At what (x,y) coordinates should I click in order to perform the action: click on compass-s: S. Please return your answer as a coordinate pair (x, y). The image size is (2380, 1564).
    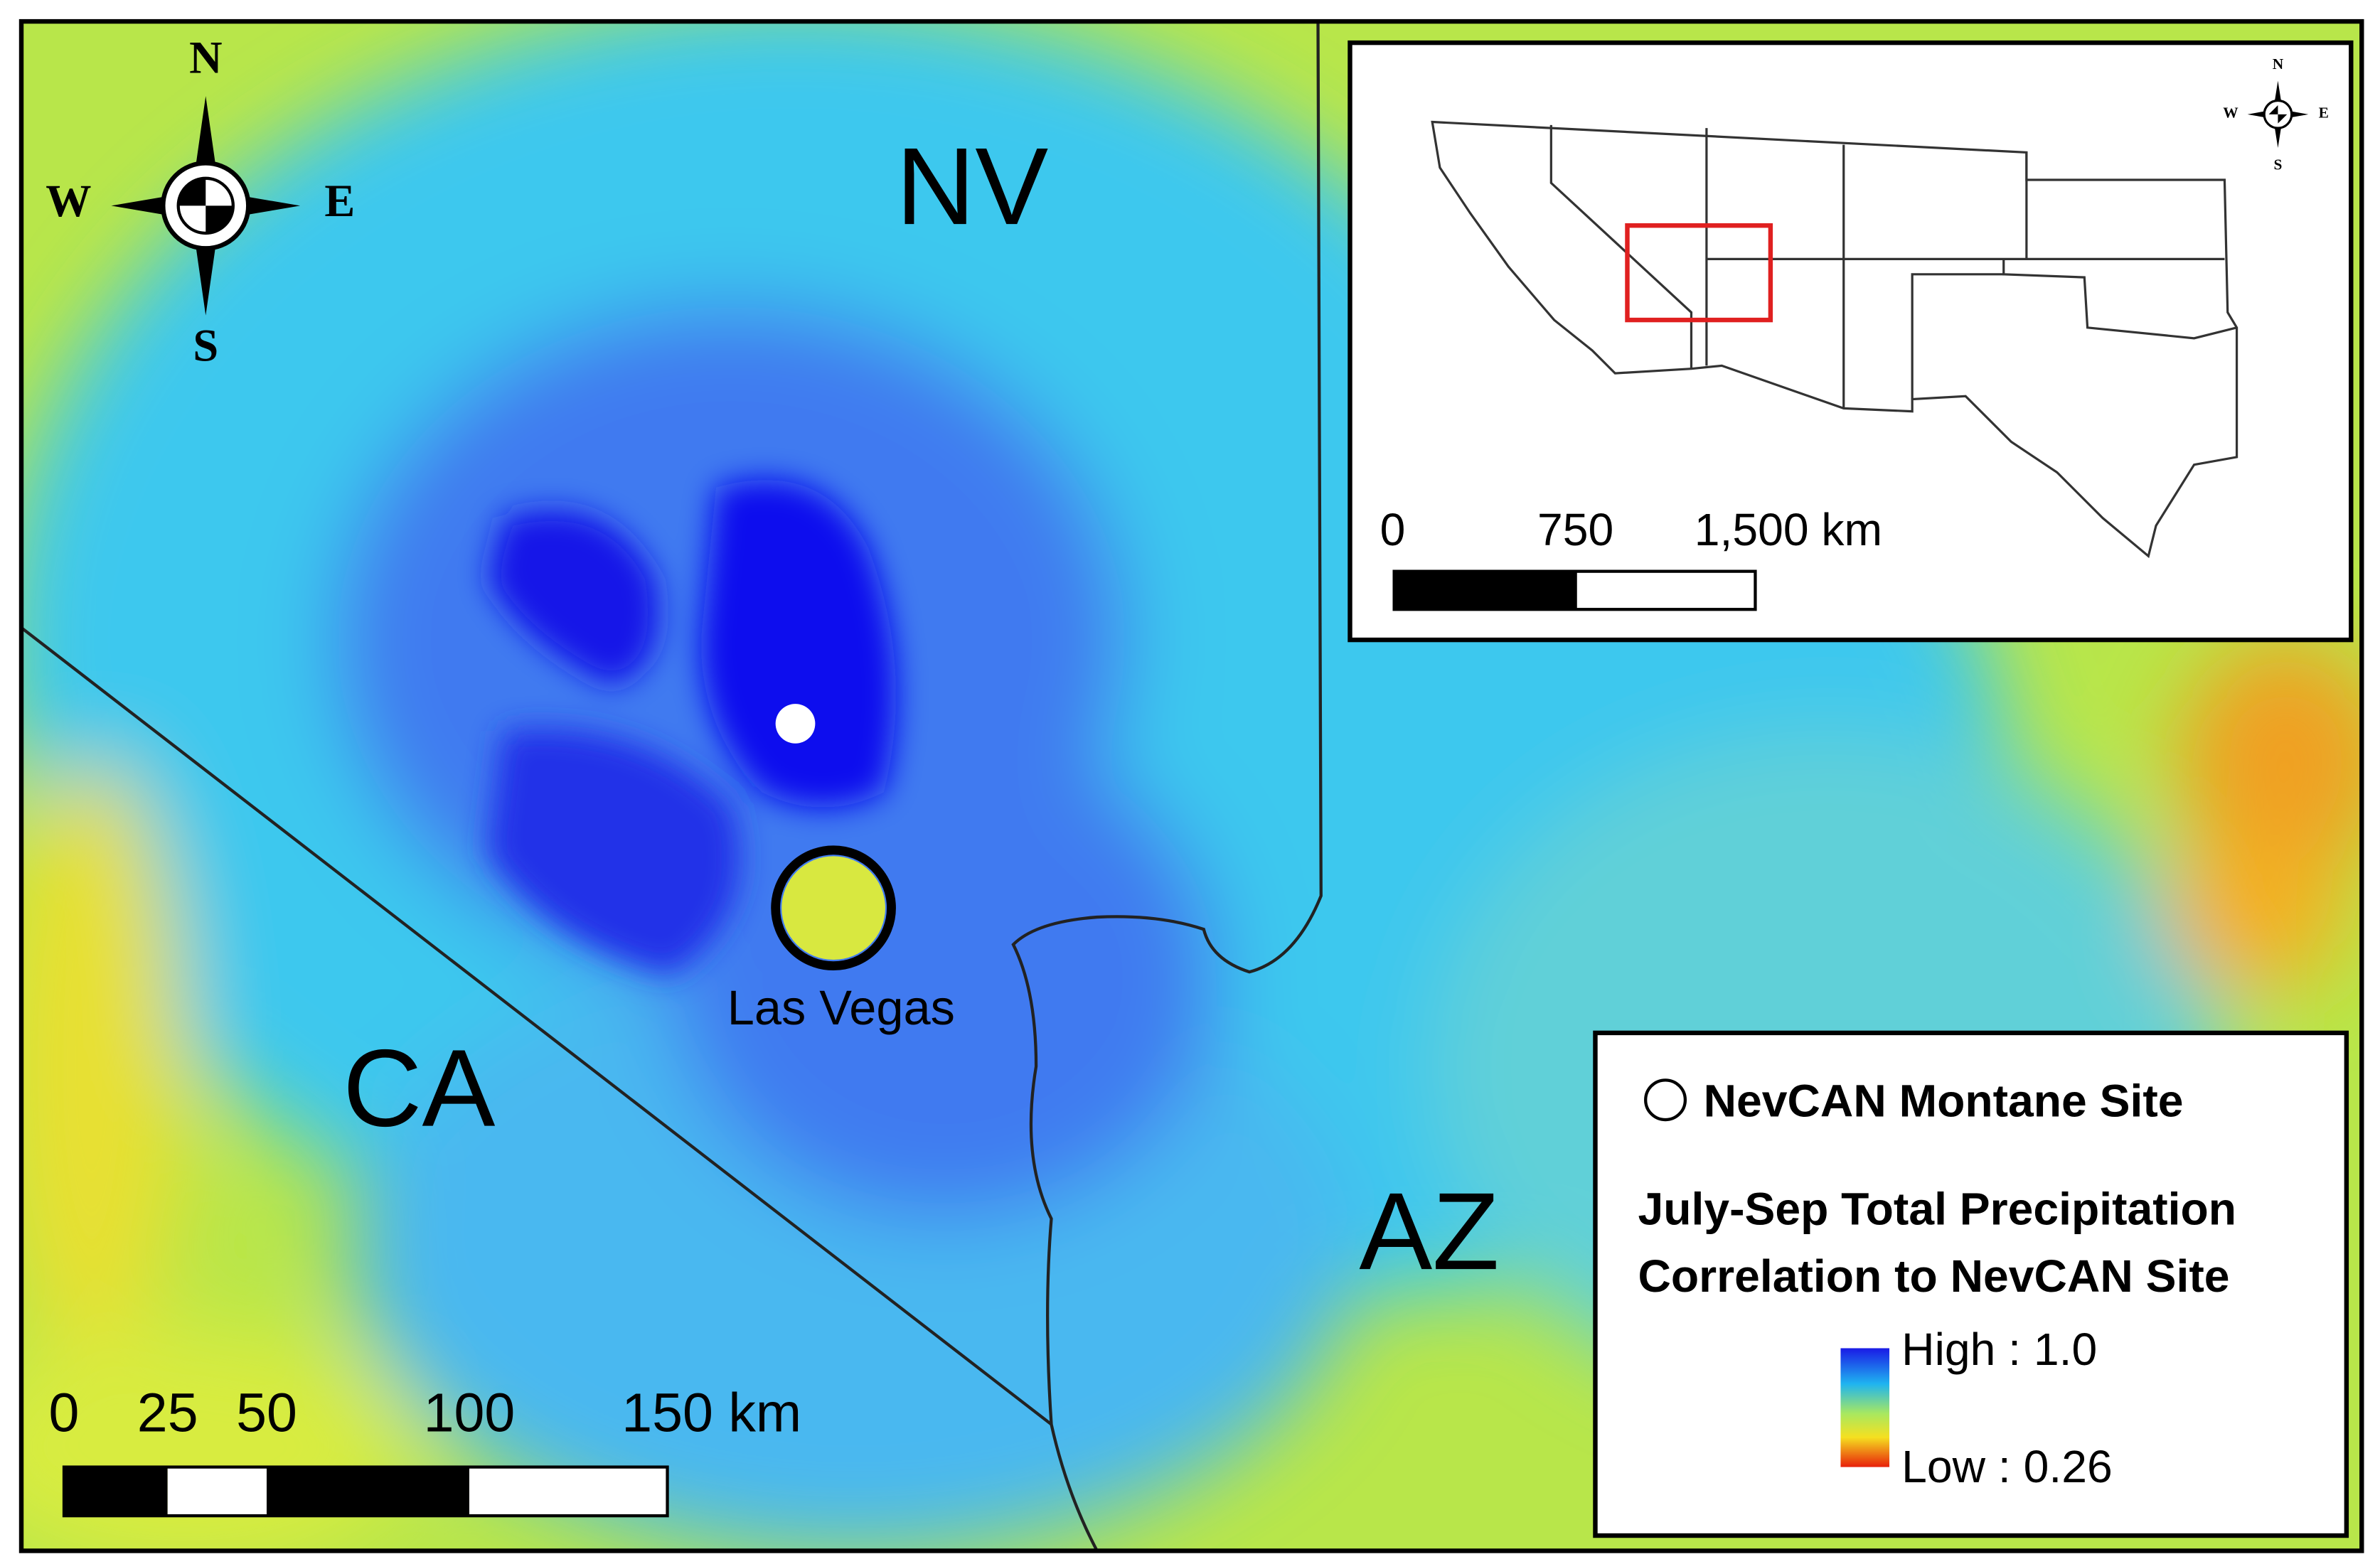
    Looking at the image, I should click on (206, 346).